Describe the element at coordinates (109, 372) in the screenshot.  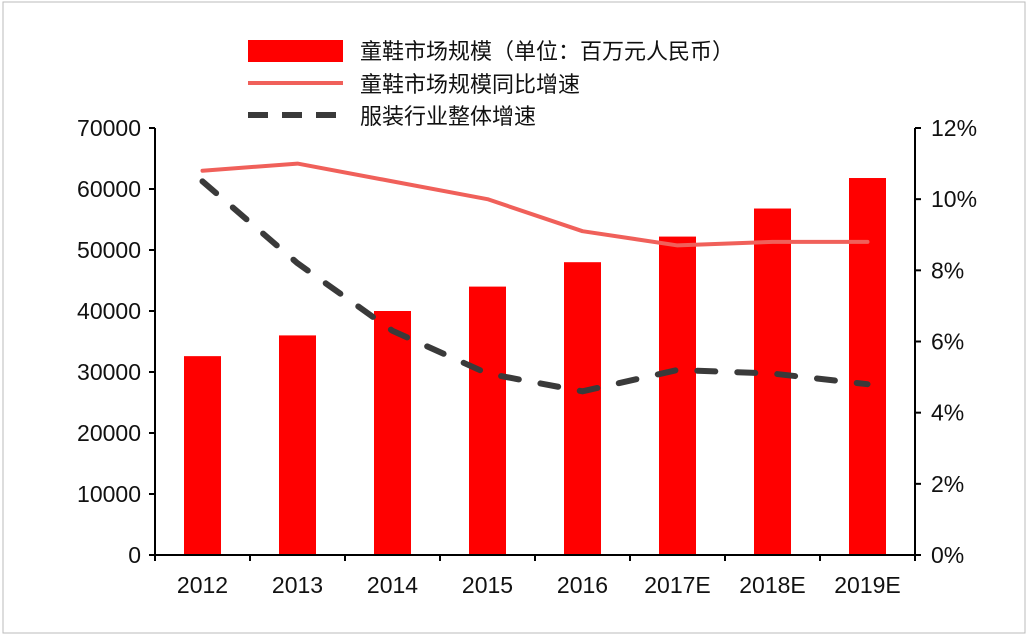
I see `left-tick-label: 30000` at that location.